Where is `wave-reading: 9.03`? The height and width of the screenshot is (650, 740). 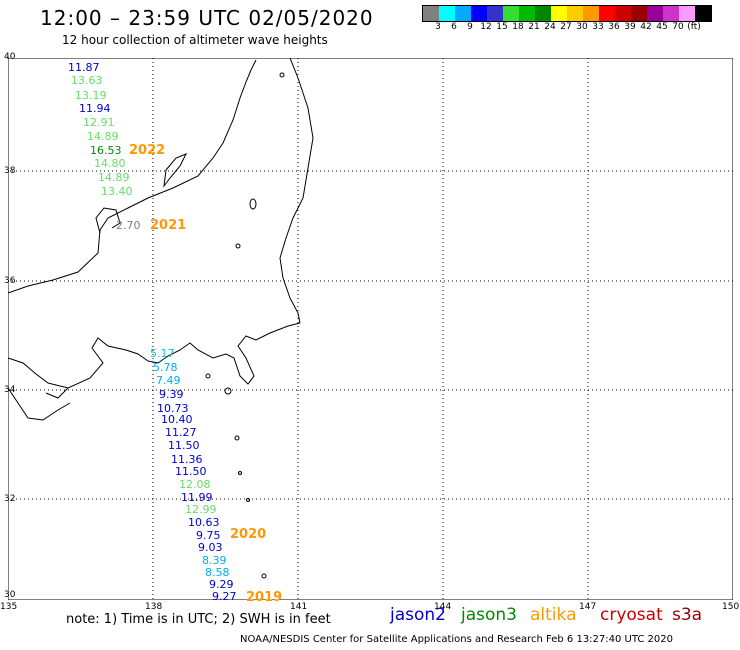 wave-reading: 9.03 is located at coordinates (210, 547).